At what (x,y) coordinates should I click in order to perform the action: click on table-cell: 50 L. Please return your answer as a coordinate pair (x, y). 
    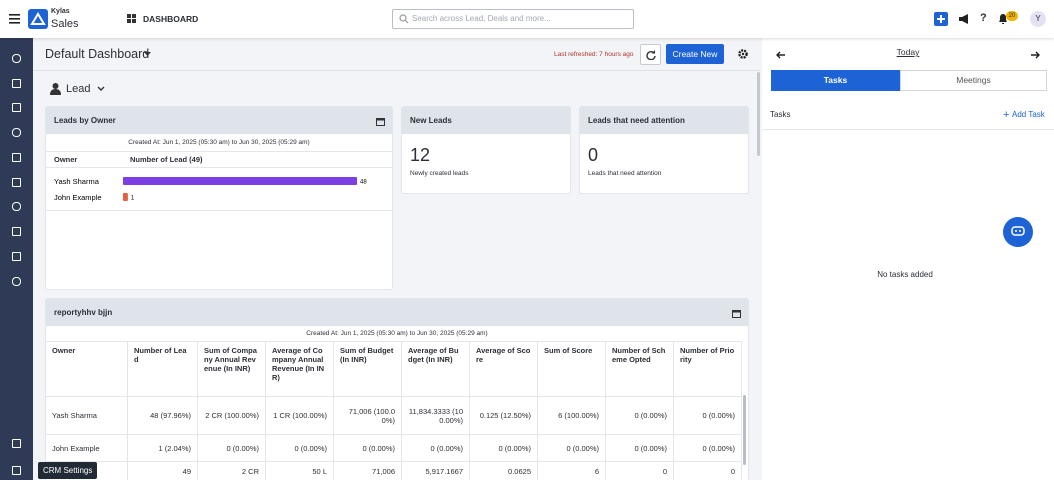
    Looking at the image, I should click on (299, 470).